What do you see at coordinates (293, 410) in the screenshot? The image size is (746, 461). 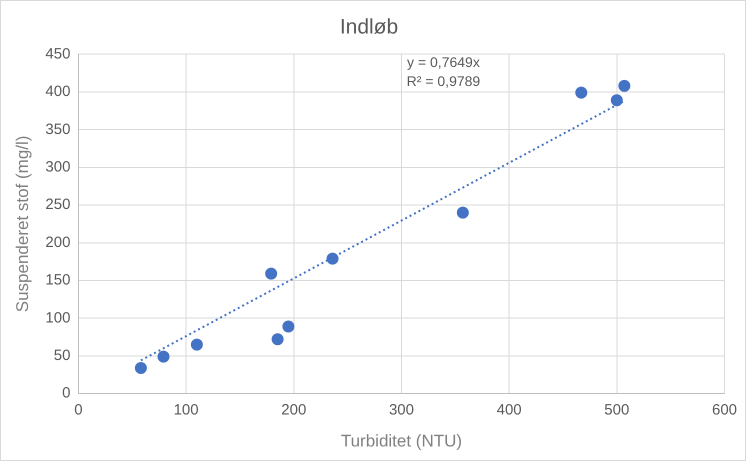 I see `x-tick-label: 200` at bounding box center [293, 410].